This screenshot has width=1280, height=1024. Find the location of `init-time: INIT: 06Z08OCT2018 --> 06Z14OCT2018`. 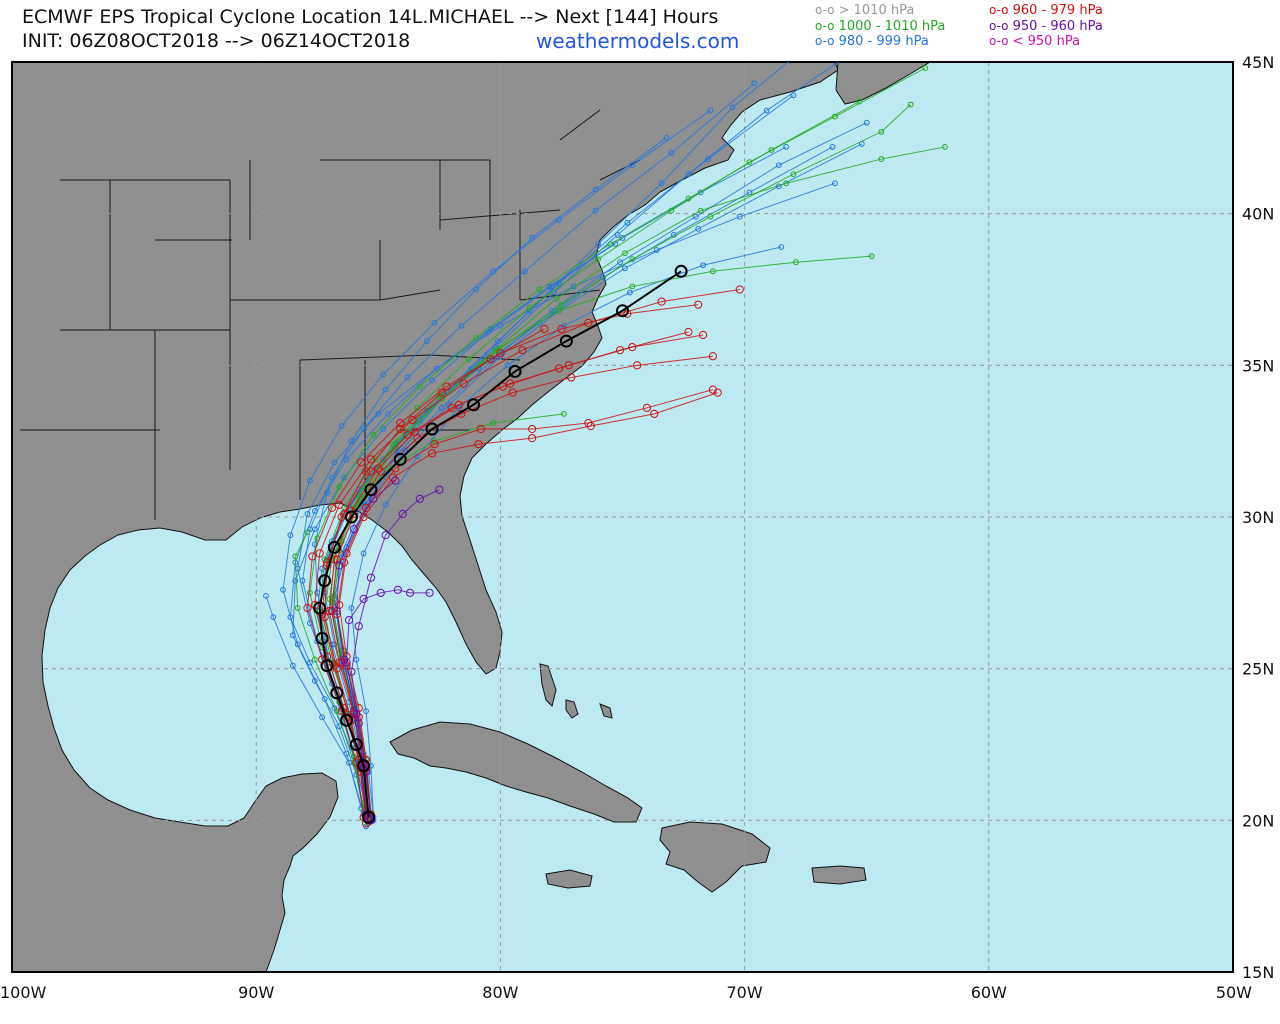

init-time: INIT: 06Z08OCT2018 --> 06Z14OCT2018 is located at coordinates (216, 41).